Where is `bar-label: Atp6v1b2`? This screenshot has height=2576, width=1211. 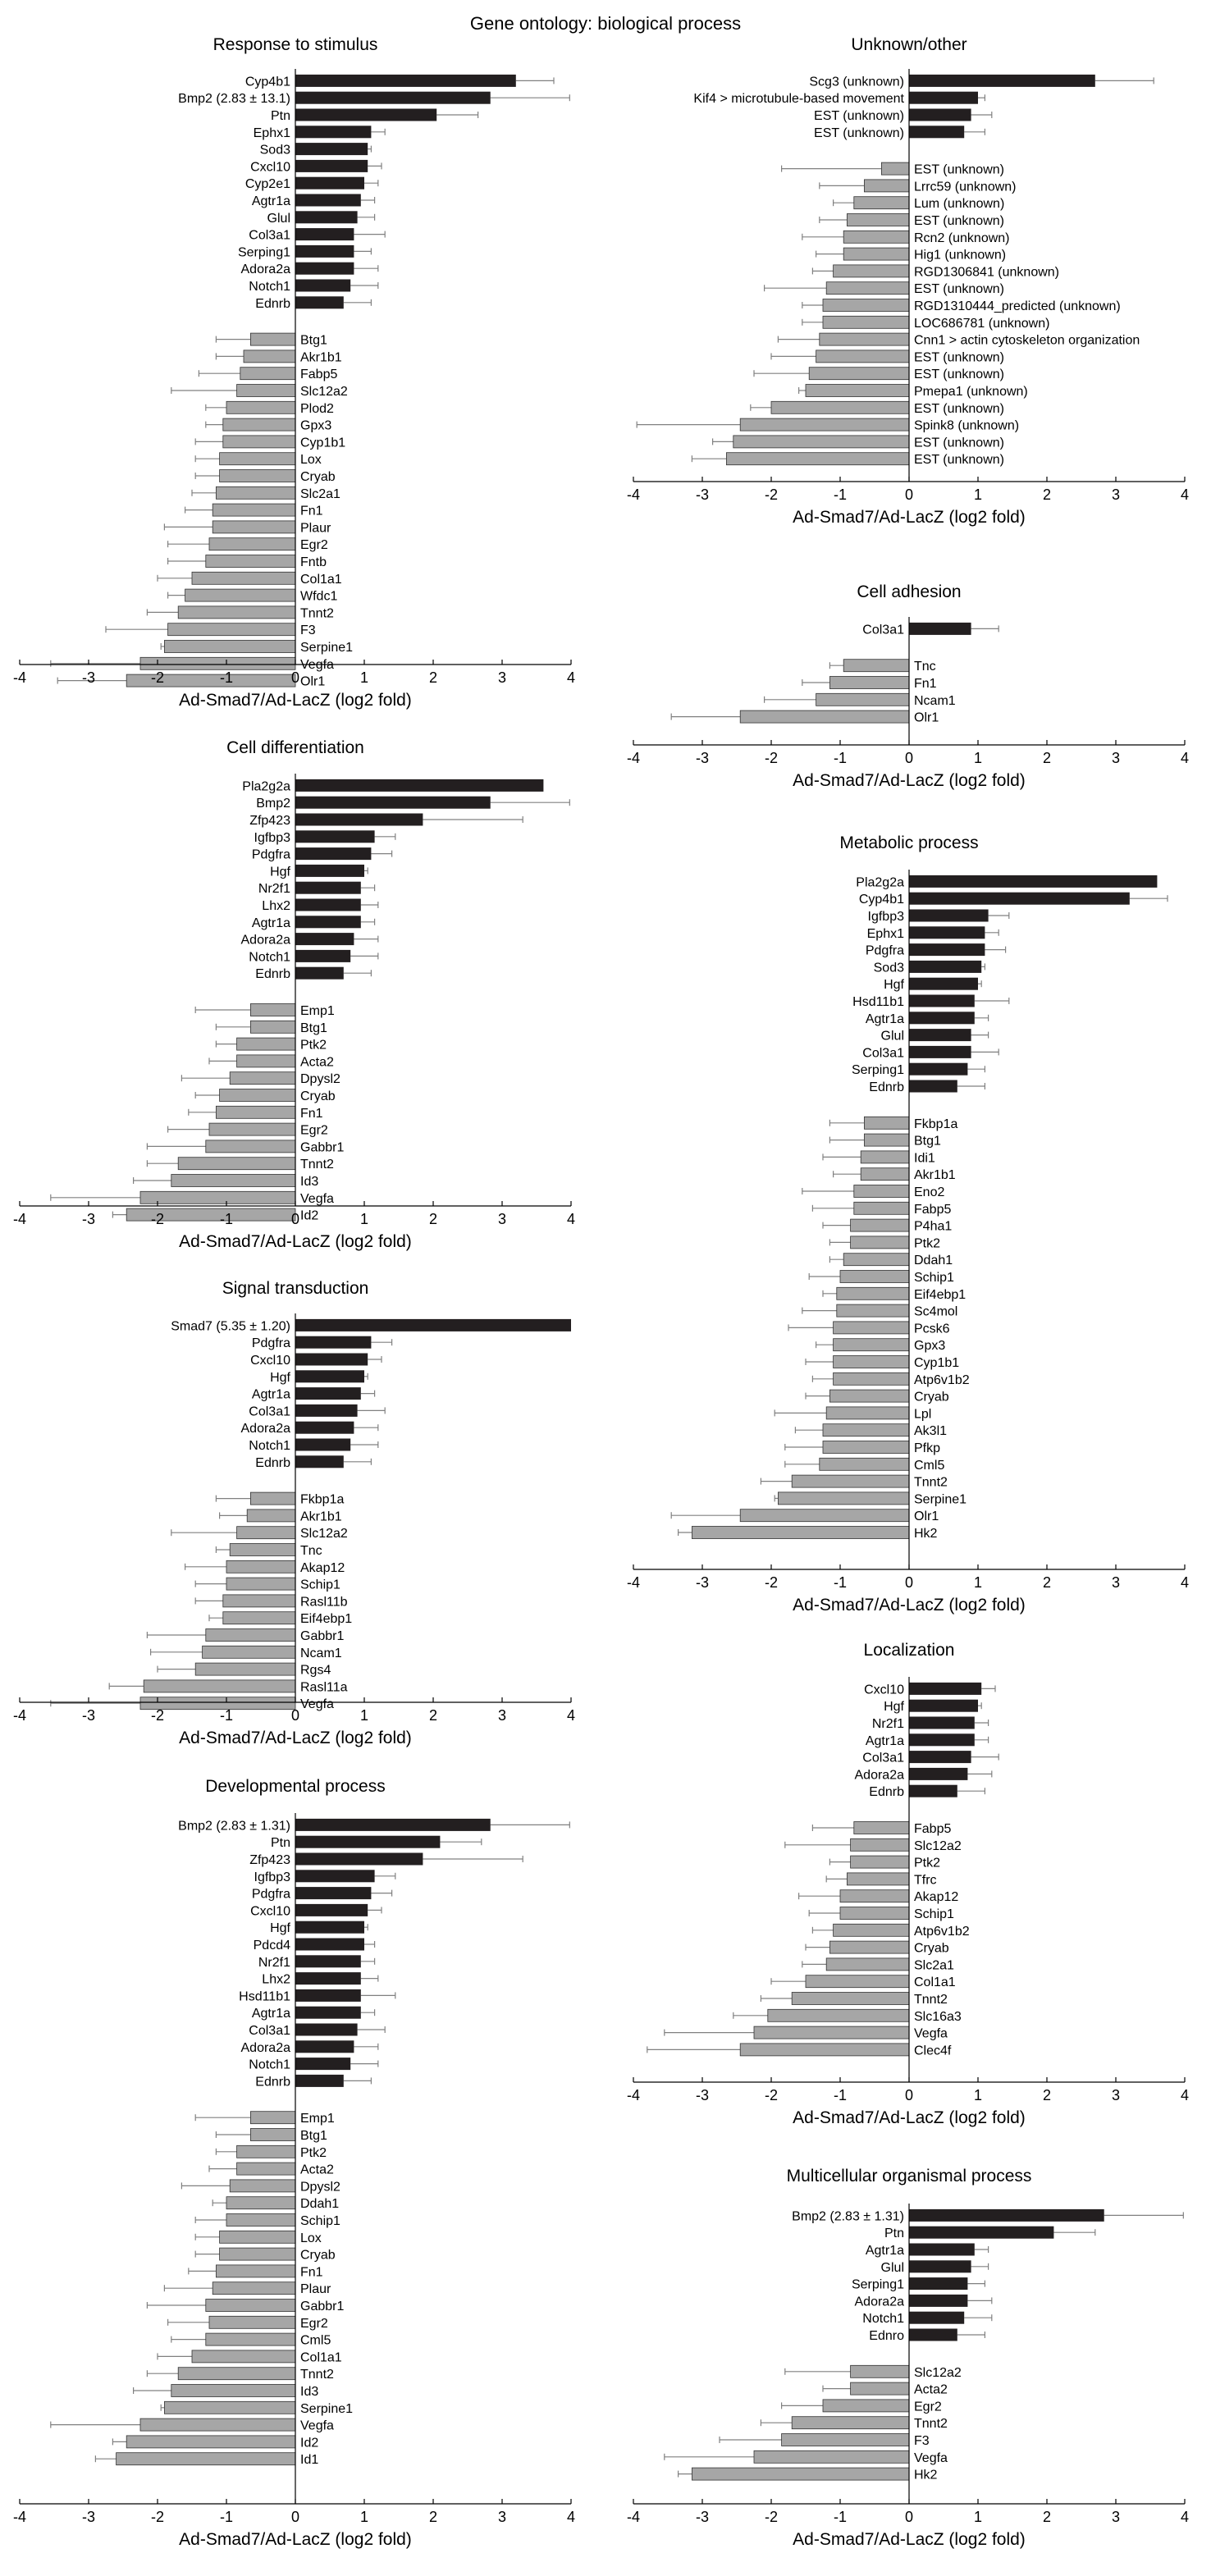
bar-label: Atp6v1b2 is located at coordinates (942, 1380).